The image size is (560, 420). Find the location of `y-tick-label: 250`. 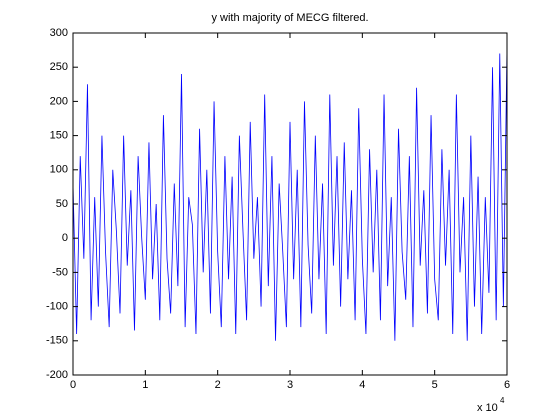

y-tick-label: 250 is located at coordinates (59, 67).